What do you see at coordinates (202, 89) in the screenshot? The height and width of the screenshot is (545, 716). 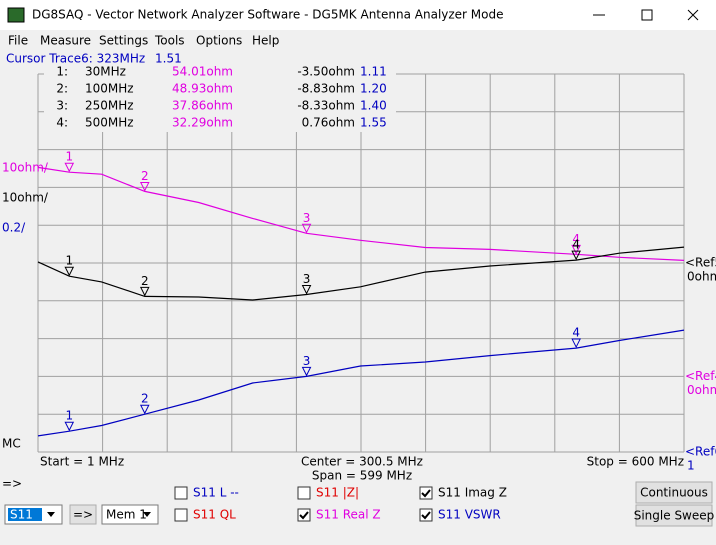 I see `marker-cell: 48.93ohm` at bounding box center [202, 89].